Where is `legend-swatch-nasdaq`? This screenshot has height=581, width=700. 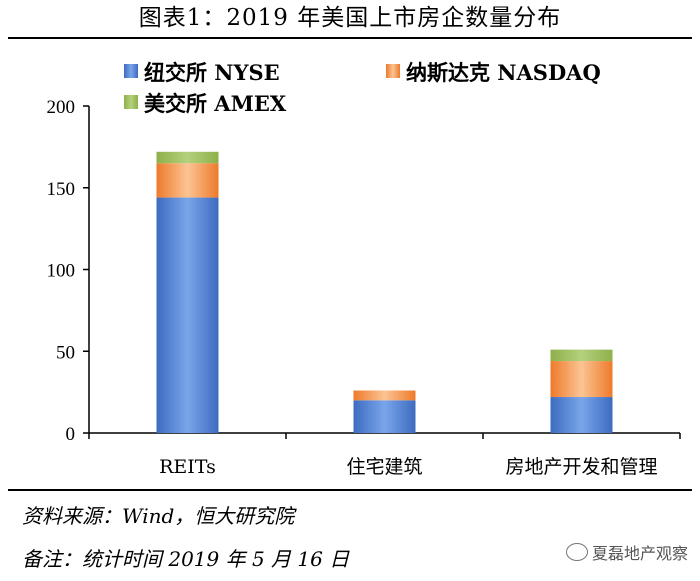
legend-swatch-nasdaq is located at coordinates (393, 71).